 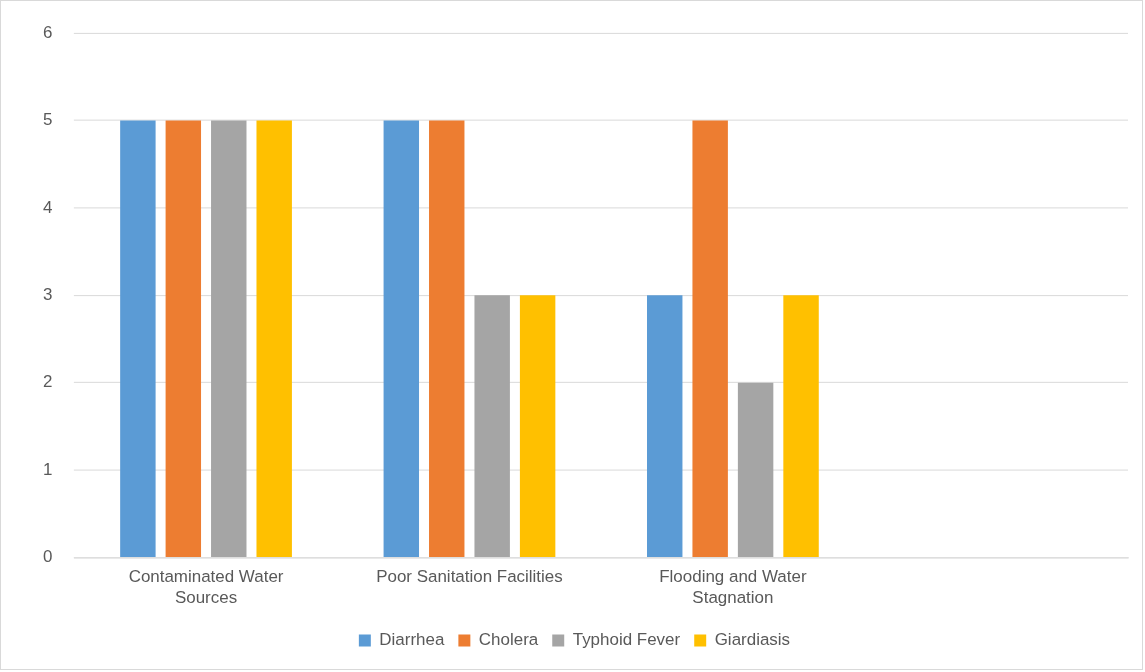 I want to click on legend-label: Giardiasis, so click(x=752, y=640).